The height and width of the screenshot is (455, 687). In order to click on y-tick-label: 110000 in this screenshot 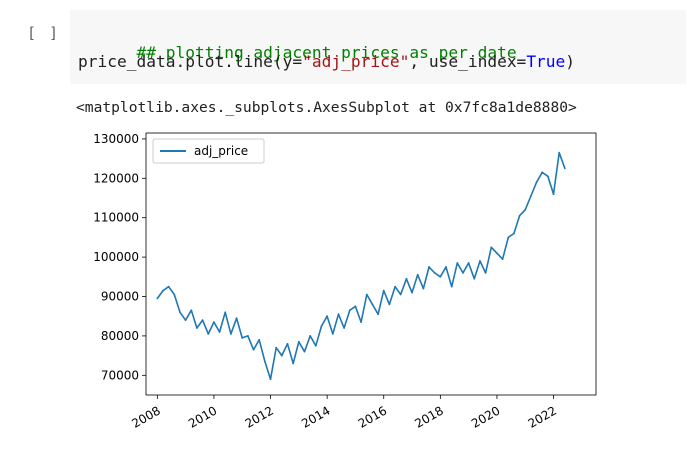, I will do `click(116, 218)`.